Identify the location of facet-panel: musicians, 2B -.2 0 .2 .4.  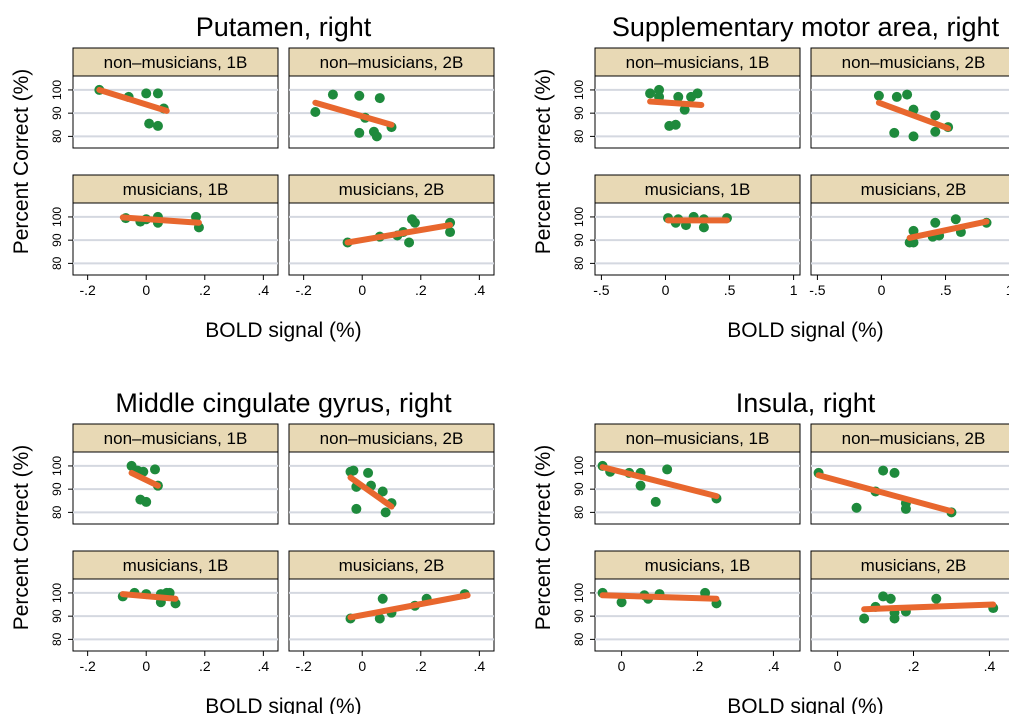
(391, 612).